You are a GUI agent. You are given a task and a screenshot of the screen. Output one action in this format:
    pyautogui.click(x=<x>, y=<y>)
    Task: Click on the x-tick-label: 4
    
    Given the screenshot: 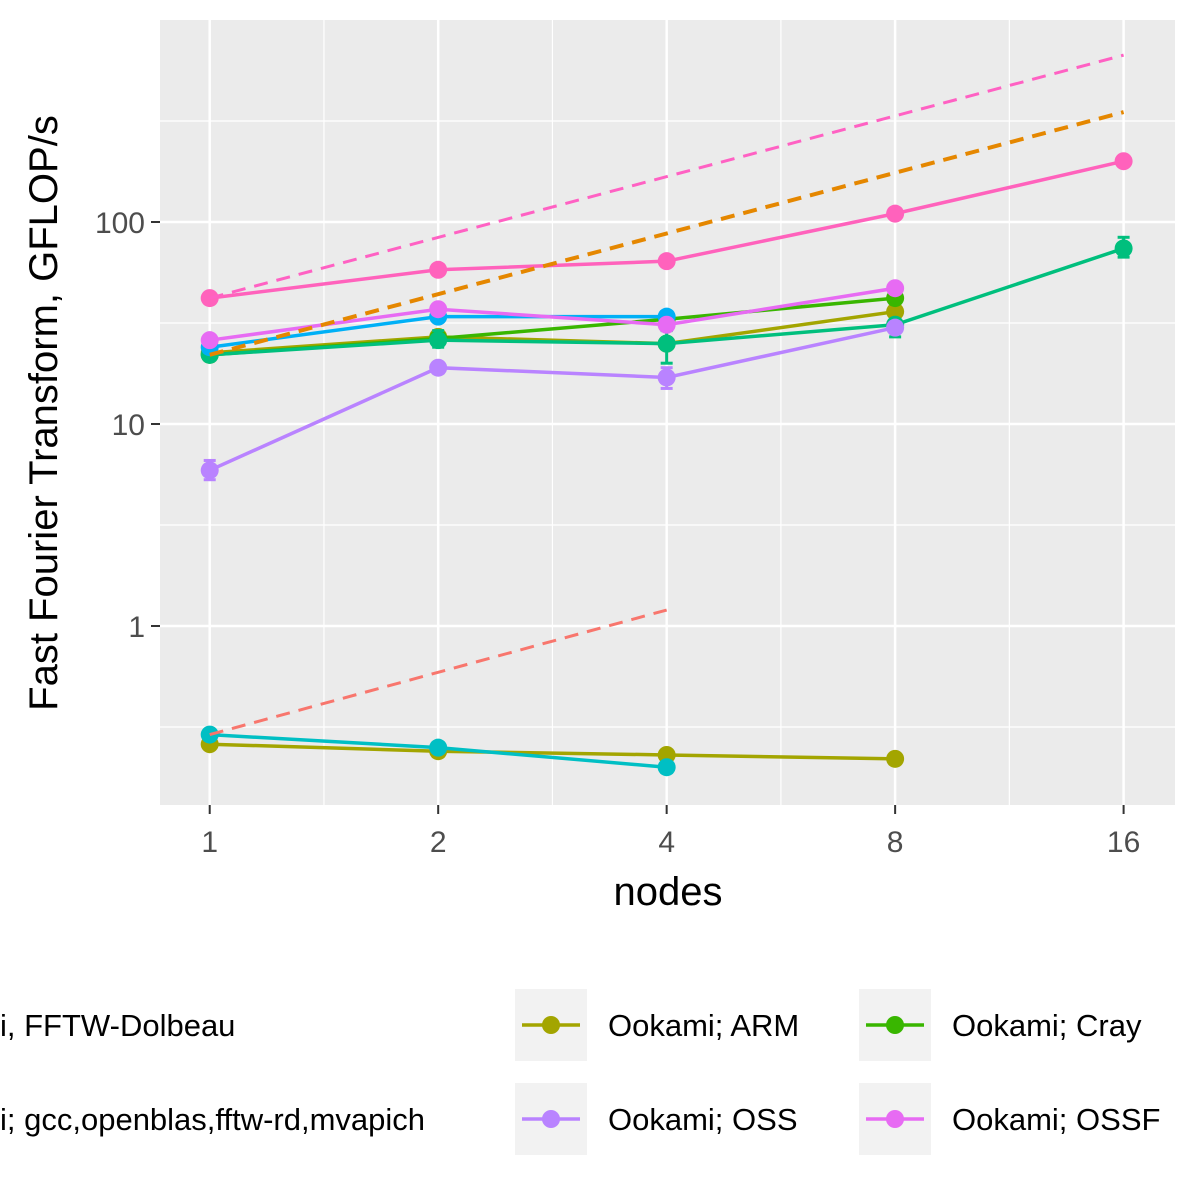 What is the action you would take?
    pyautogui.click(x=666, y=842)
    